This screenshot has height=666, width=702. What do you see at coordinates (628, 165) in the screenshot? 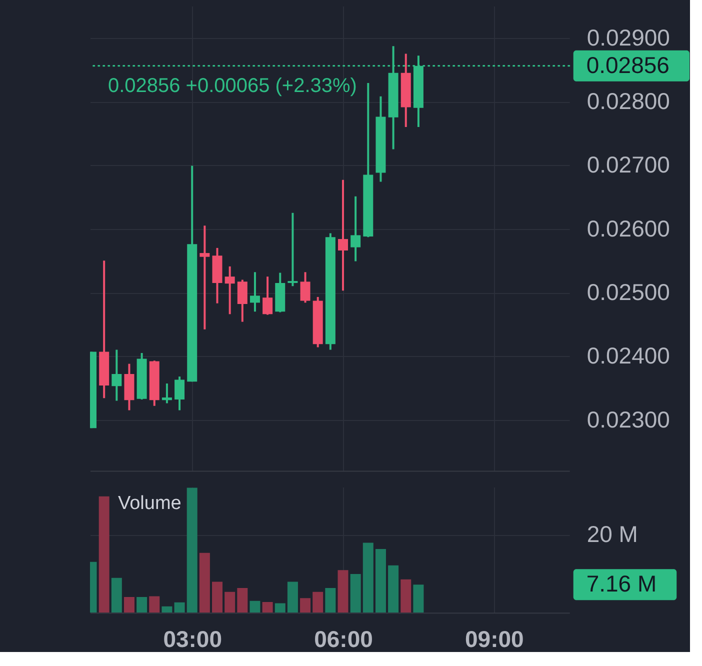
I see `y-tick-label: 0.02700` at bounding box center [628, 165].